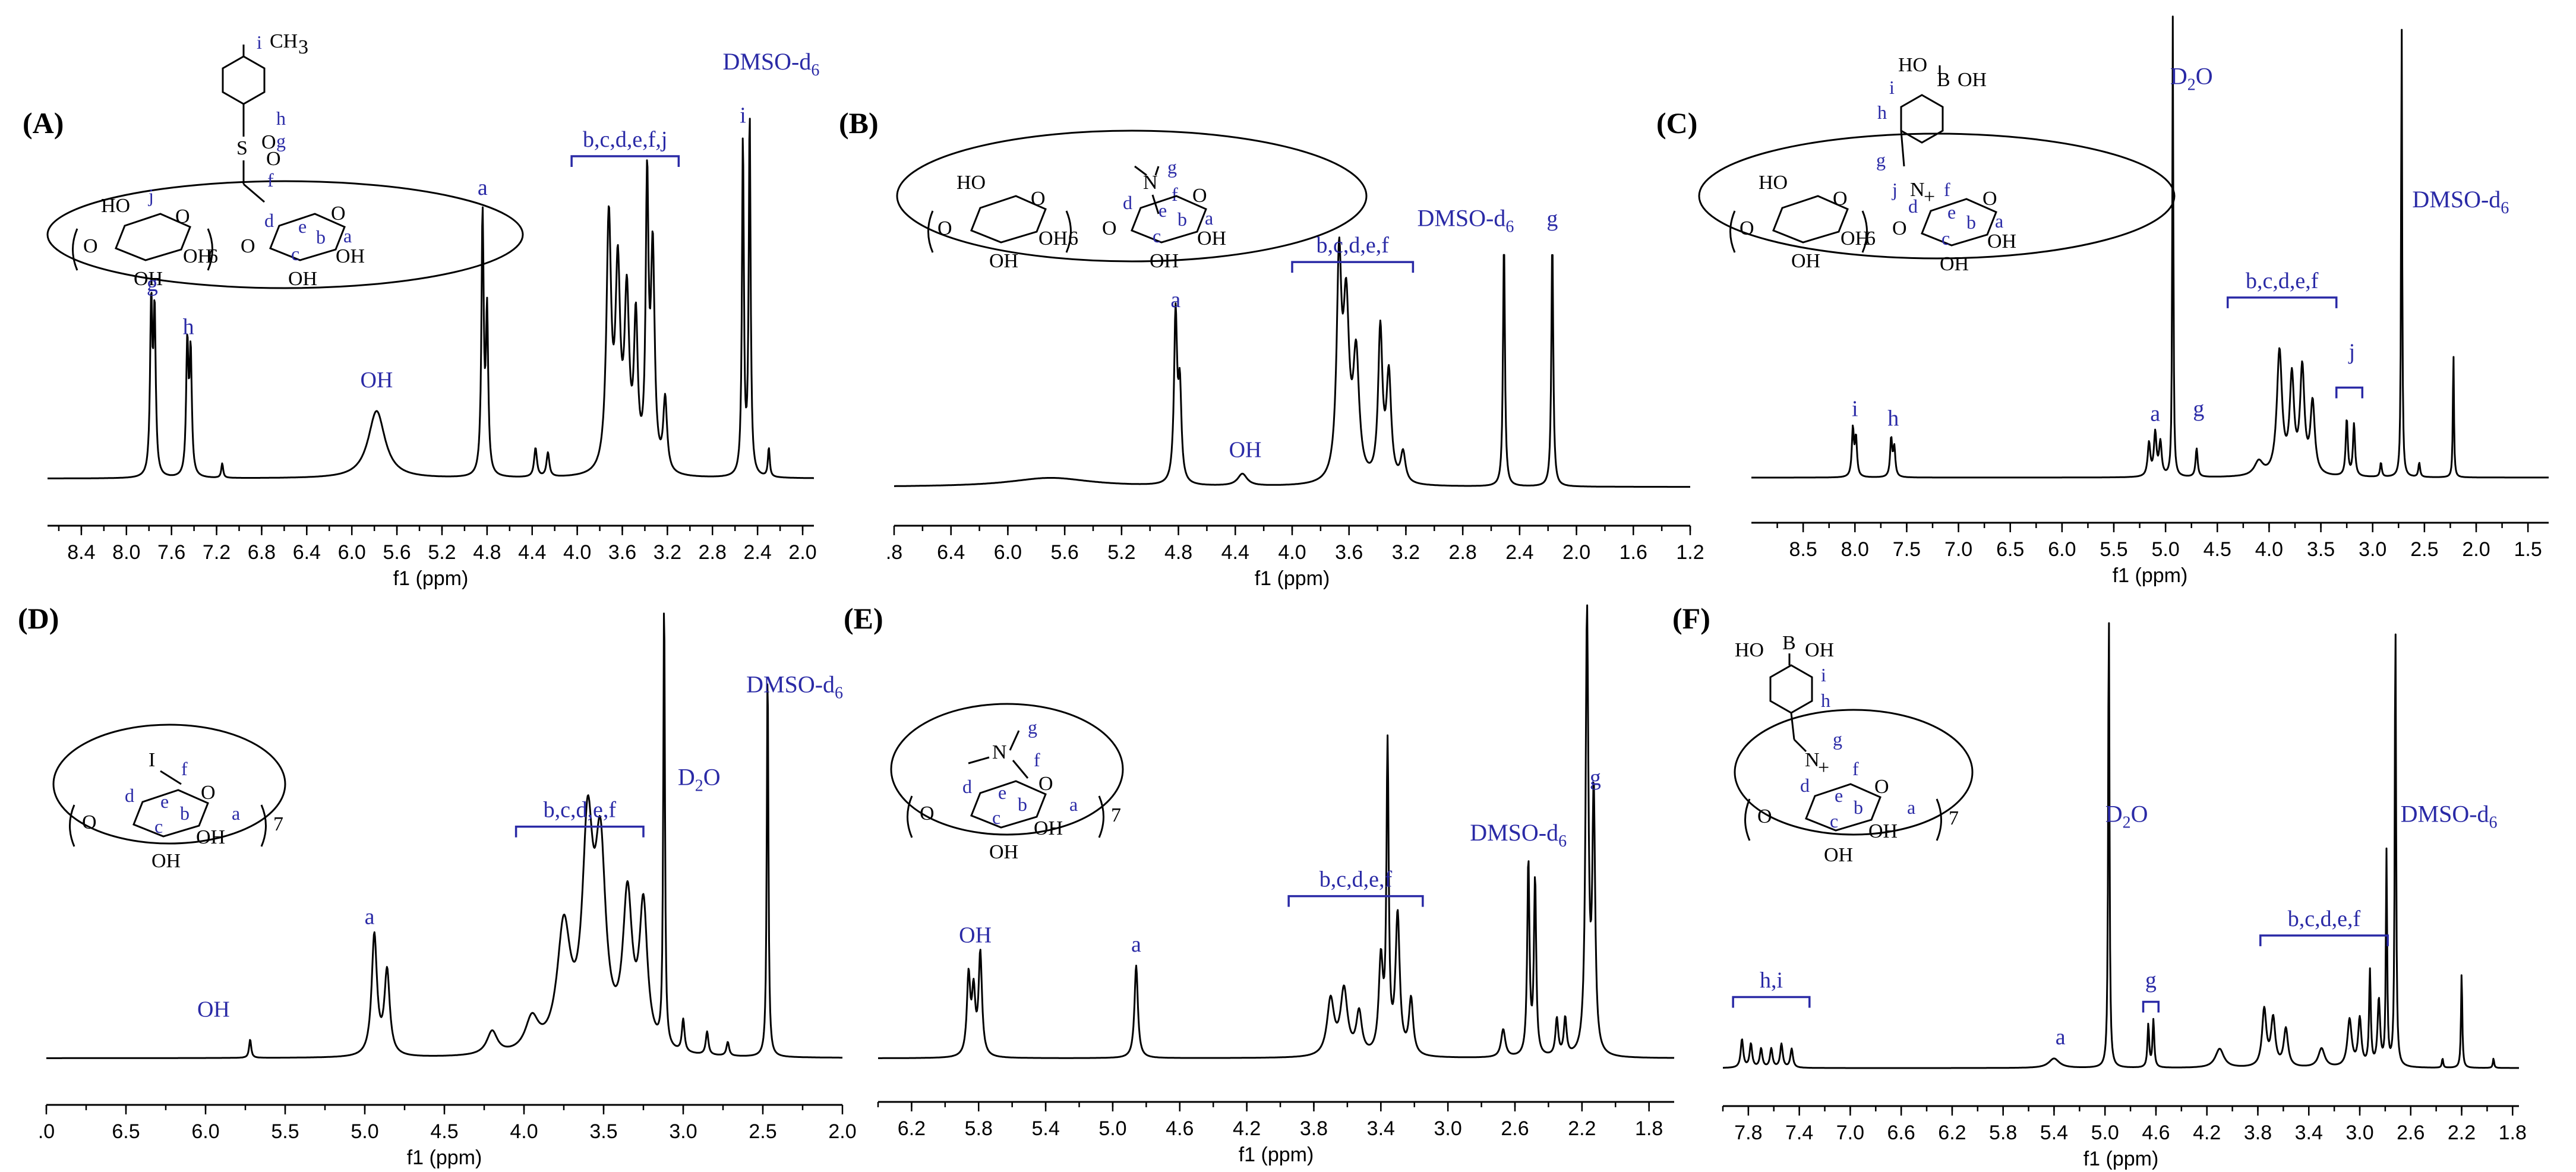 Image resolution: width=2576 pixels, height=1172 pixels. What do you see at coordinates (1690, 552) in the screenshot?
I see `x-tick-label: 1.2` at bounding box center [1690, 552].